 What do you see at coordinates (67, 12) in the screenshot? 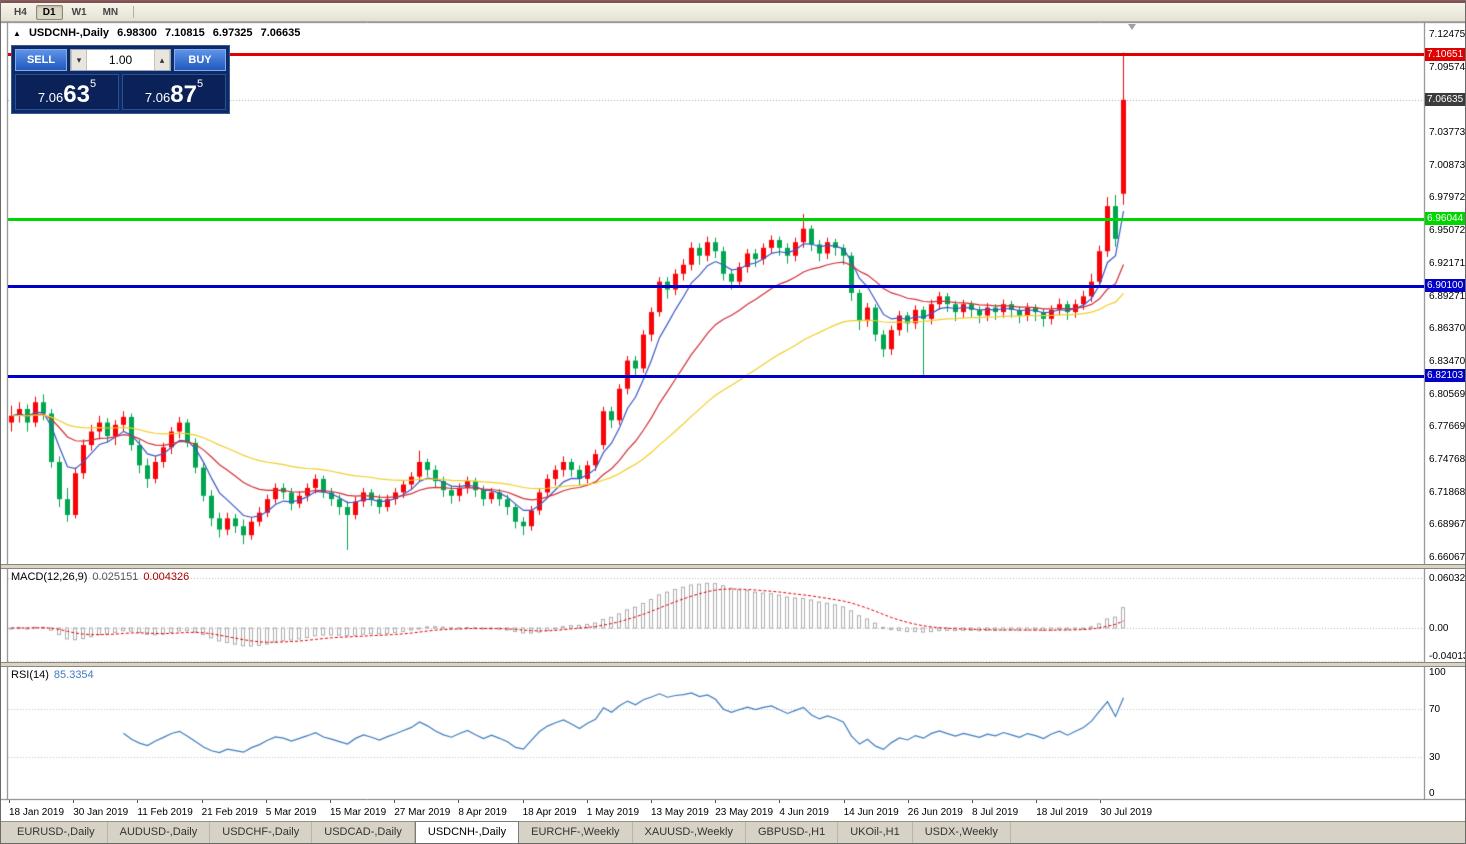
I see `timeframe-button-group: H4 D1 W1 MN` at bounding box center [67, 12].